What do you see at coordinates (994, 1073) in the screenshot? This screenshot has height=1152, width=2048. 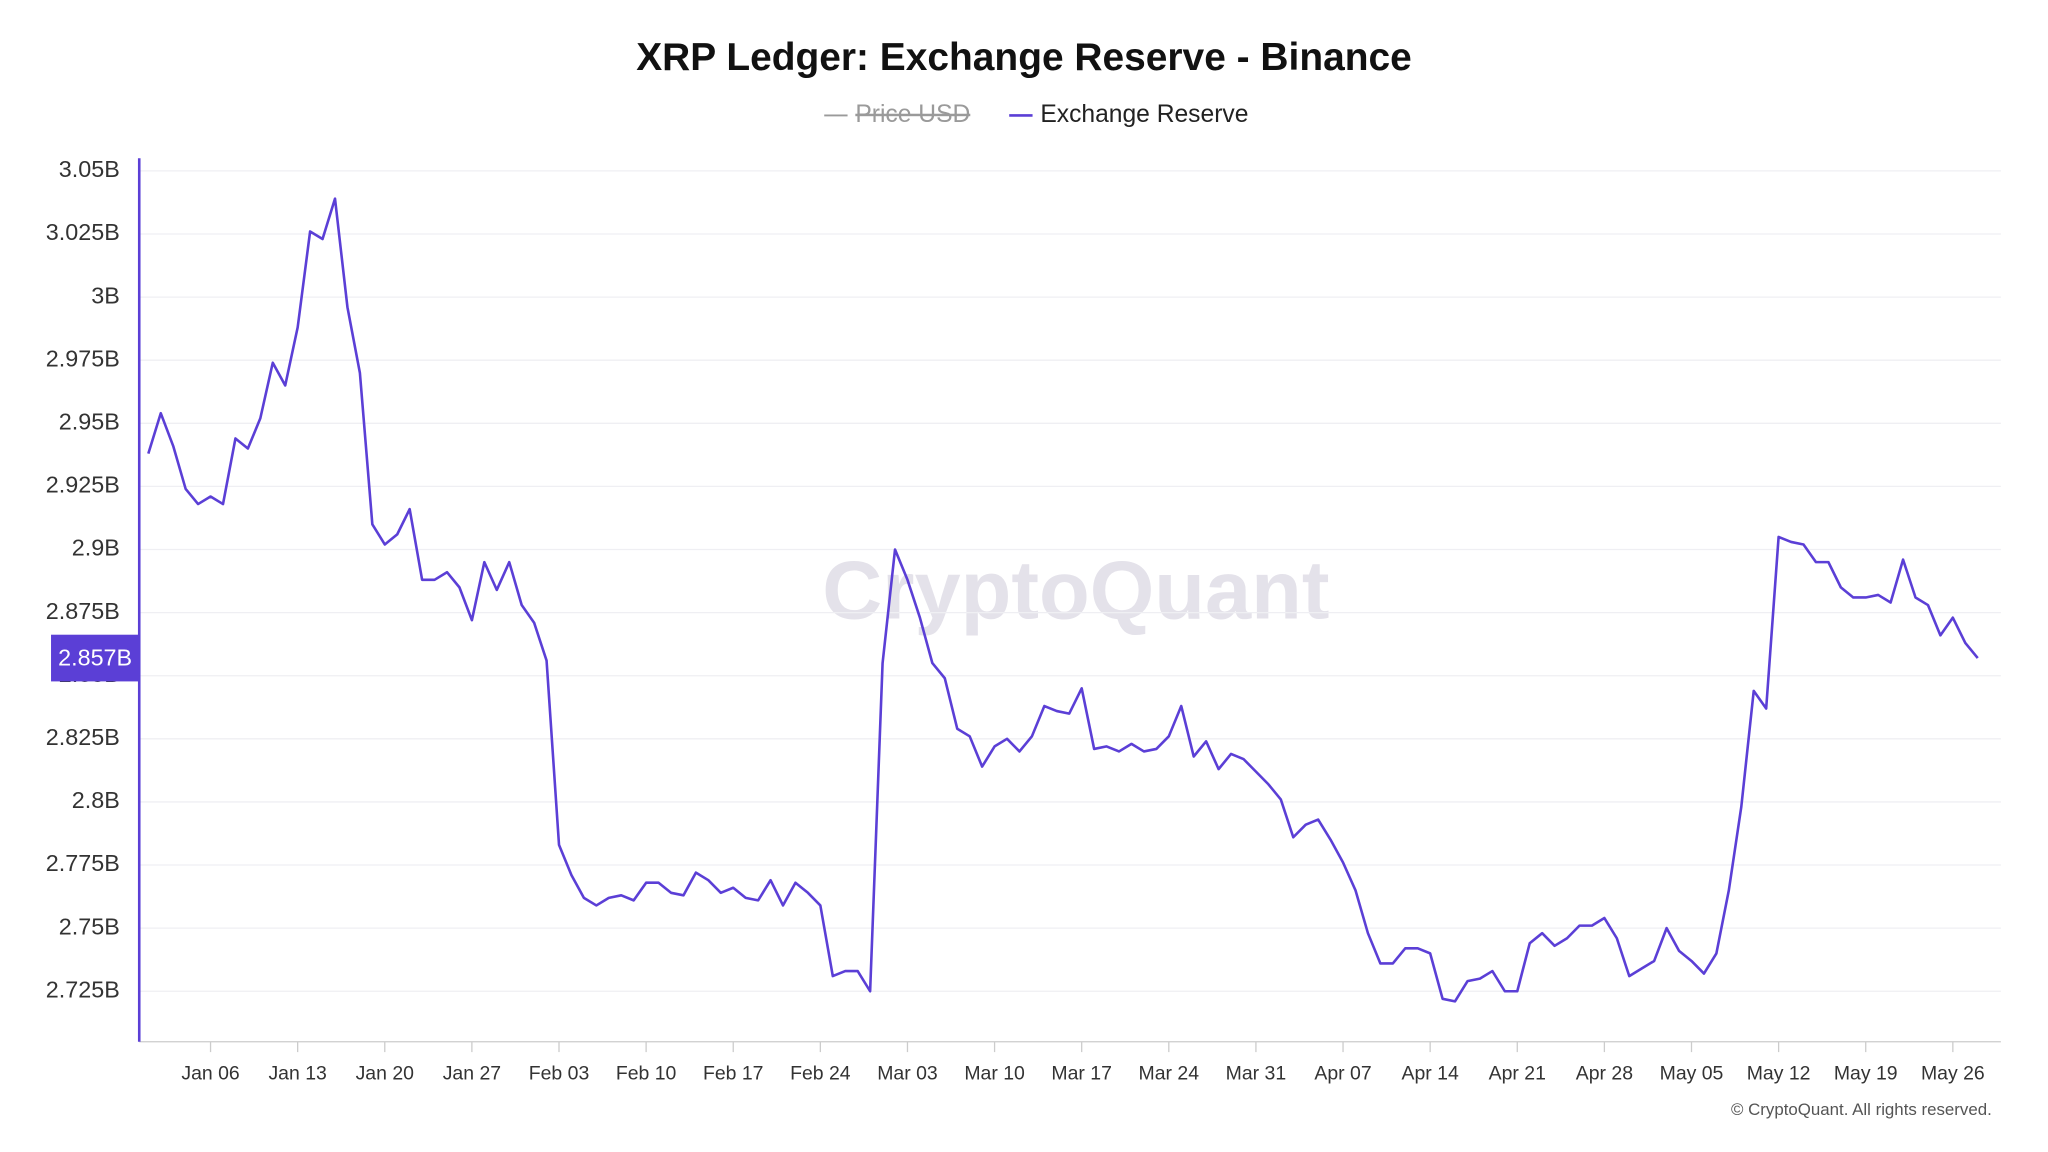 I see `x-tick-label: Mar 10` at bounding box center [994, 1073].